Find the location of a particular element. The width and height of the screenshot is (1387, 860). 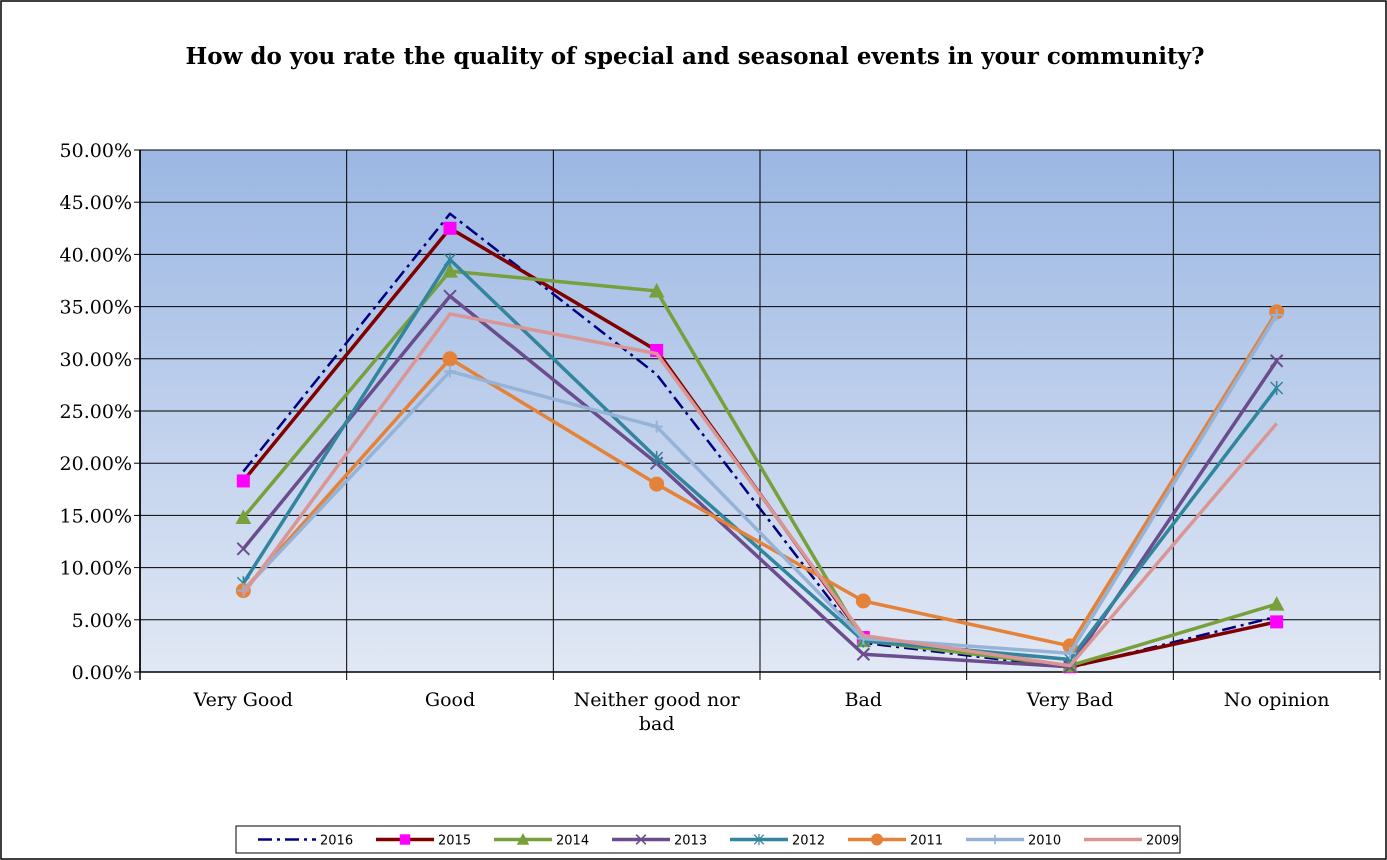

legend-item: 2014 is located at coordinates (541, 841).